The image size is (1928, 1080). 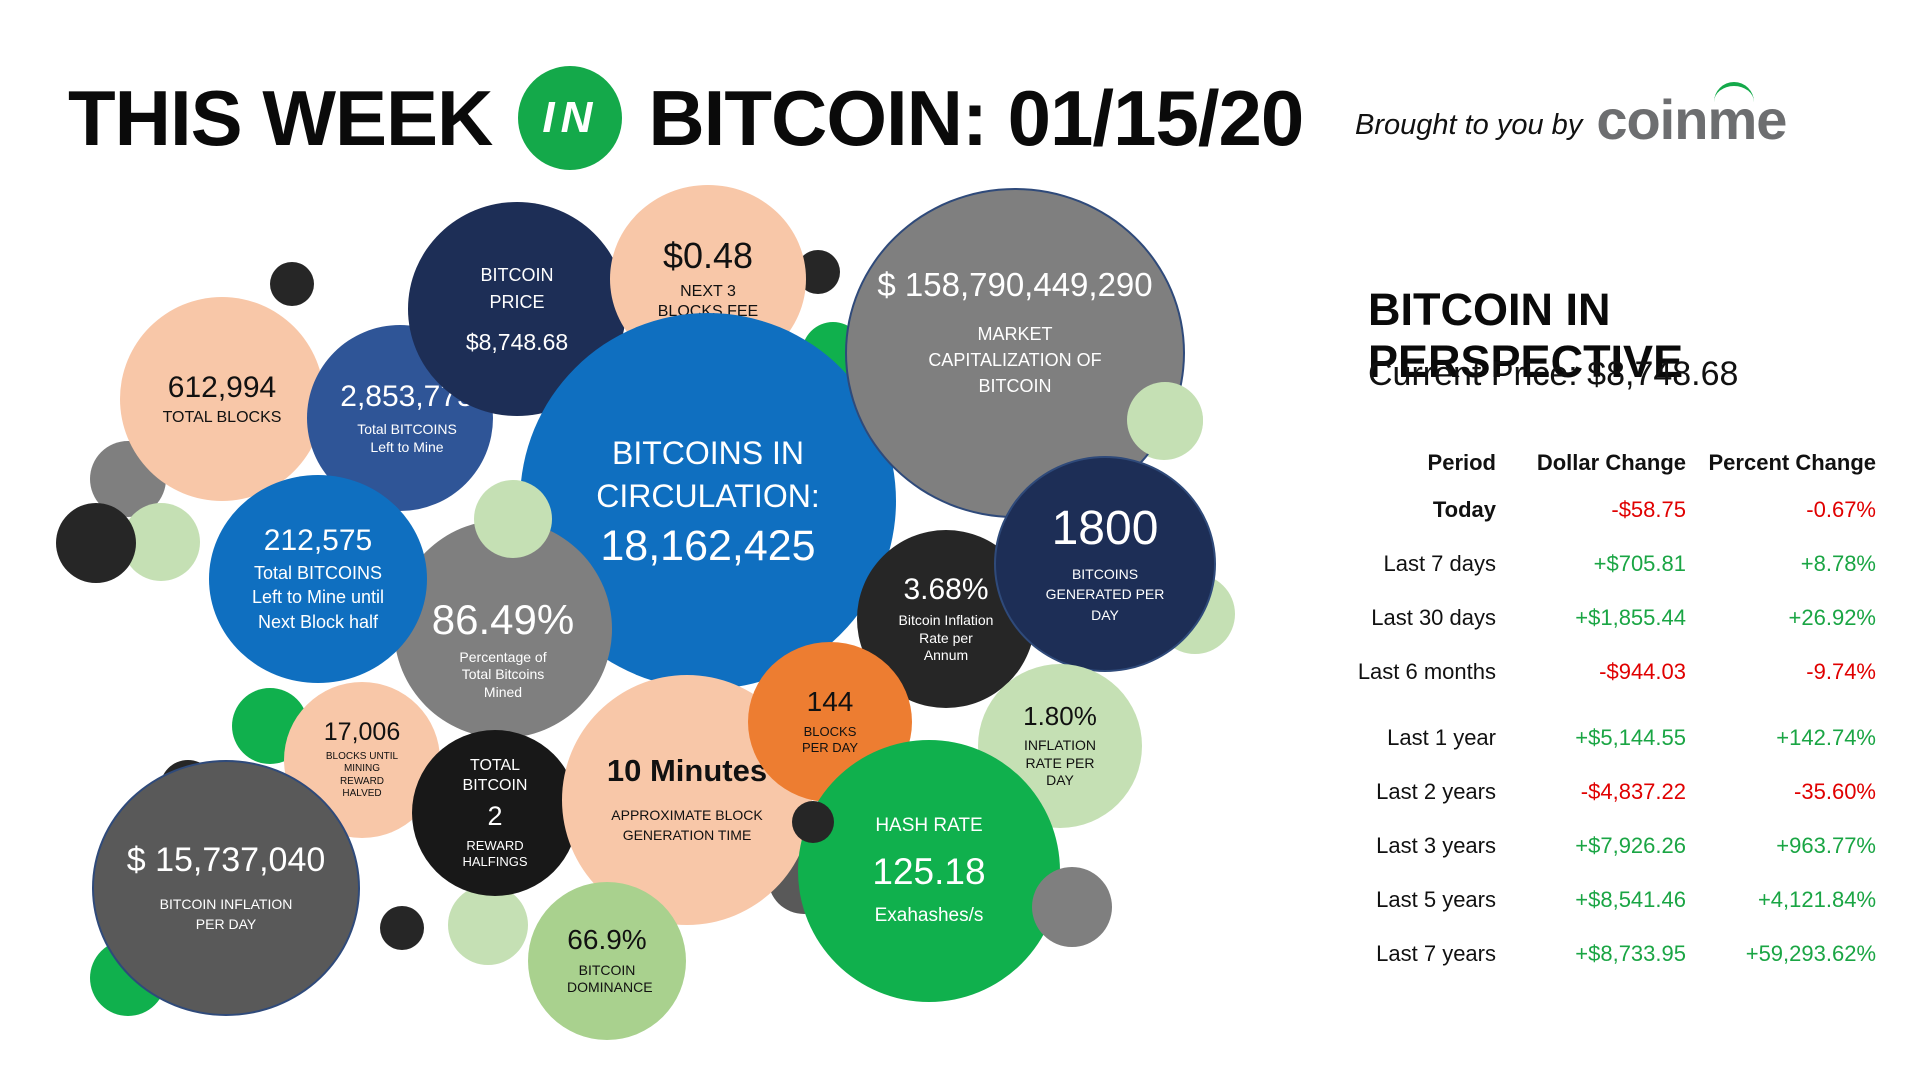 I want to click on period-cell: Last 7 years, so click(x=1436, y=953).